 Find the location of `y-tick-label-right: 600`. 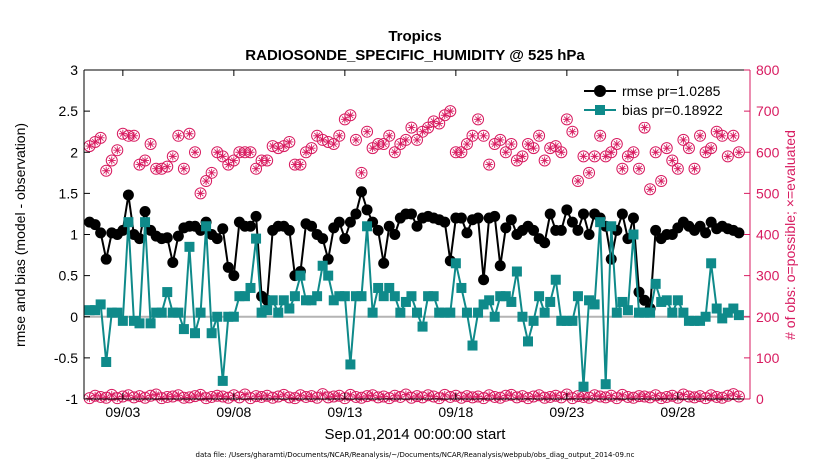

y-tick-label-right: 600 is located at coordinates (768, 152).